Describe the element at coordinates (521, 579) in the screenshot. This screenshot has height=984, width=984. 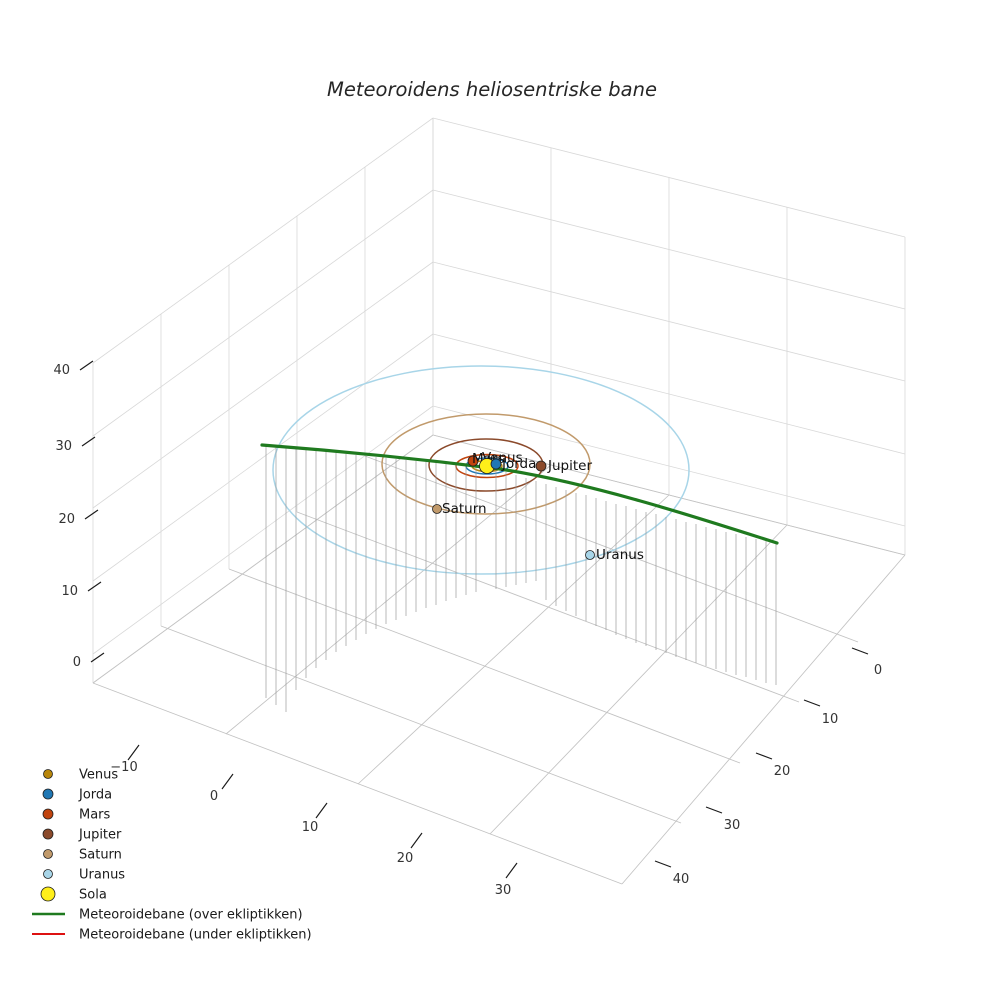
I see `meteoroid-stem-lines` at that location.